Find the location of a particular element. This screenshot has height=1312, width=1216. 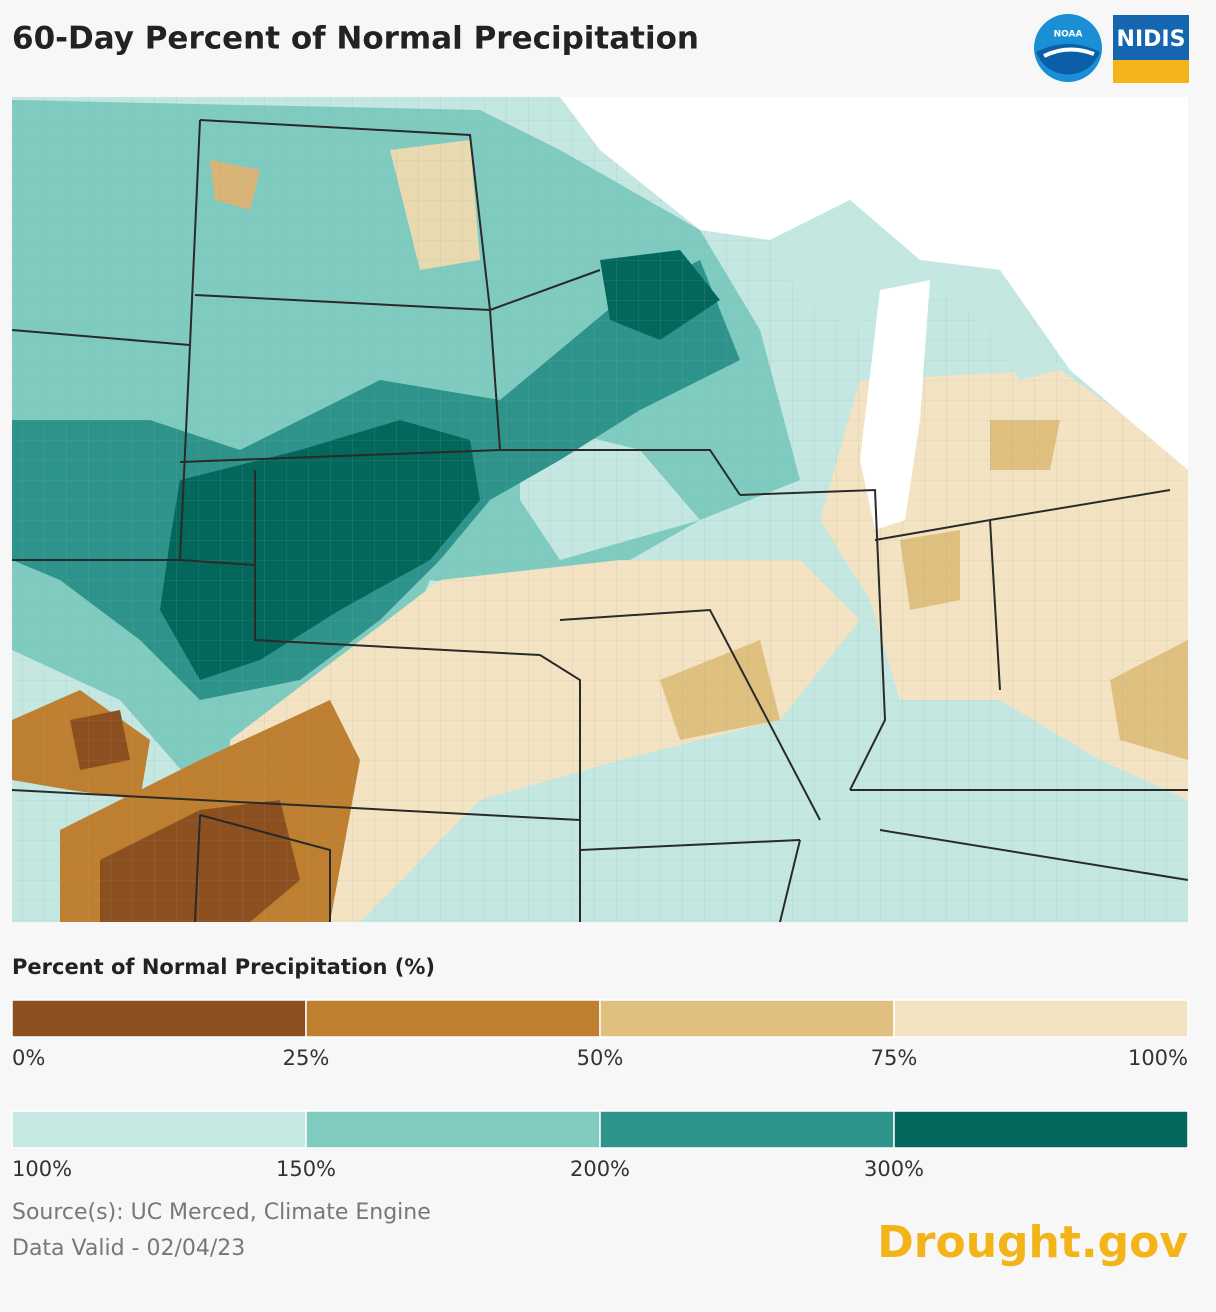

nidis-logo: NIDIS is located at coordinates (1151, 49).